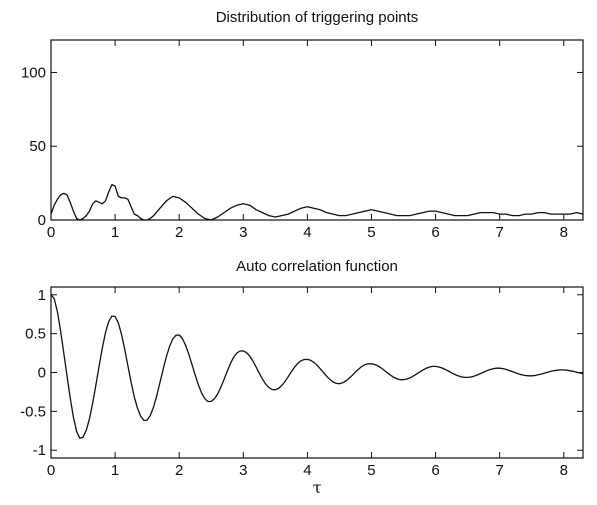  Describe the element at coordinates (33, 411) in the screenshot. I see `y-tick-label: -0.5` at that location.